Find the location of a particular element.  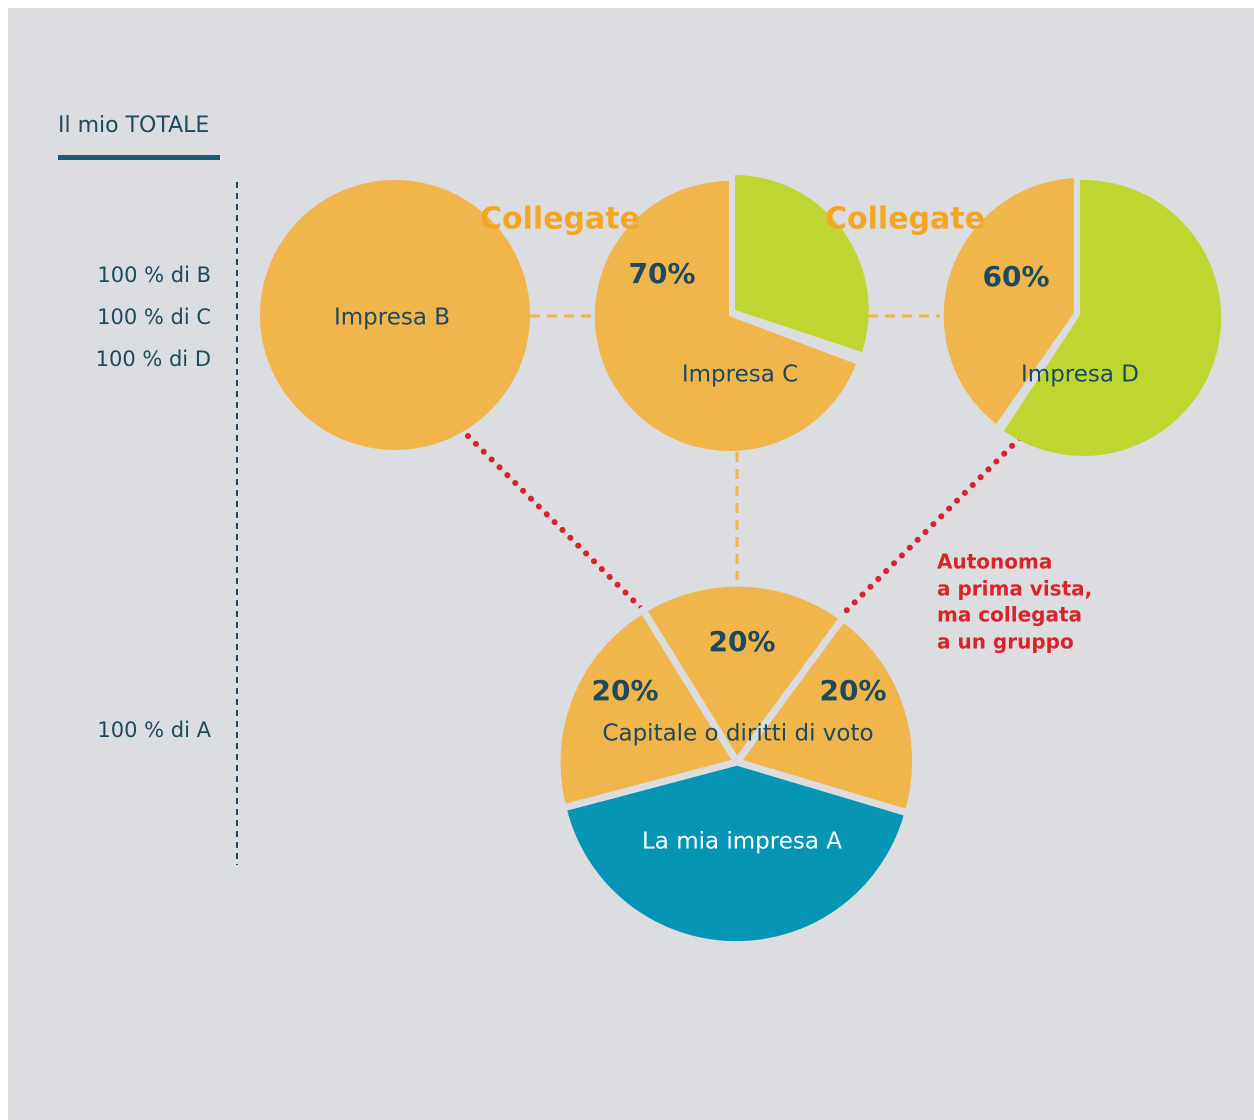

node-label: Impresa B is located at coordinates (392, 318).